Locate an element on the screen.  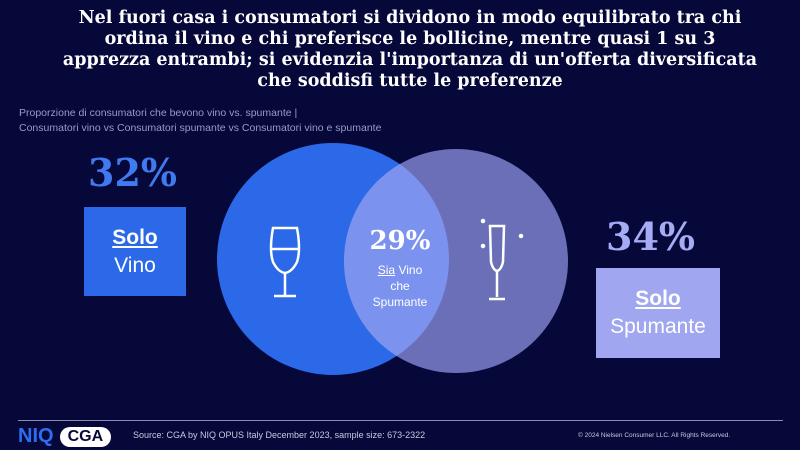
overlap-label-bold: Sia is located at coordinates (386, 270).